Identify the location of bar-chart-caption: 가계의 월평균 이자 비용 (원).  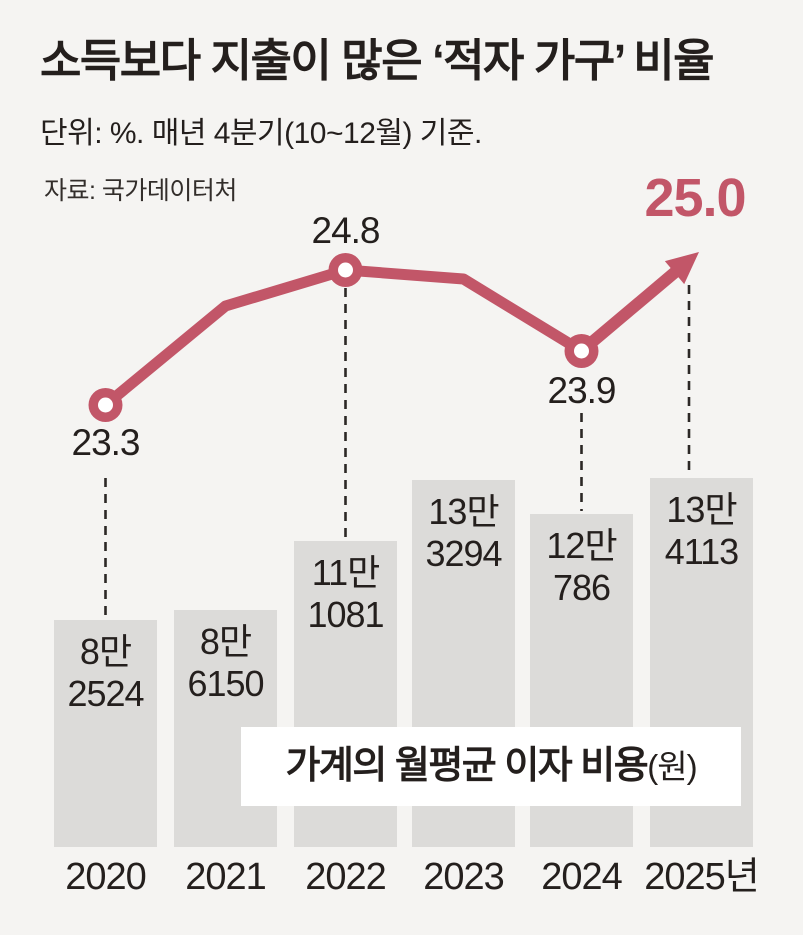
(491, 766).